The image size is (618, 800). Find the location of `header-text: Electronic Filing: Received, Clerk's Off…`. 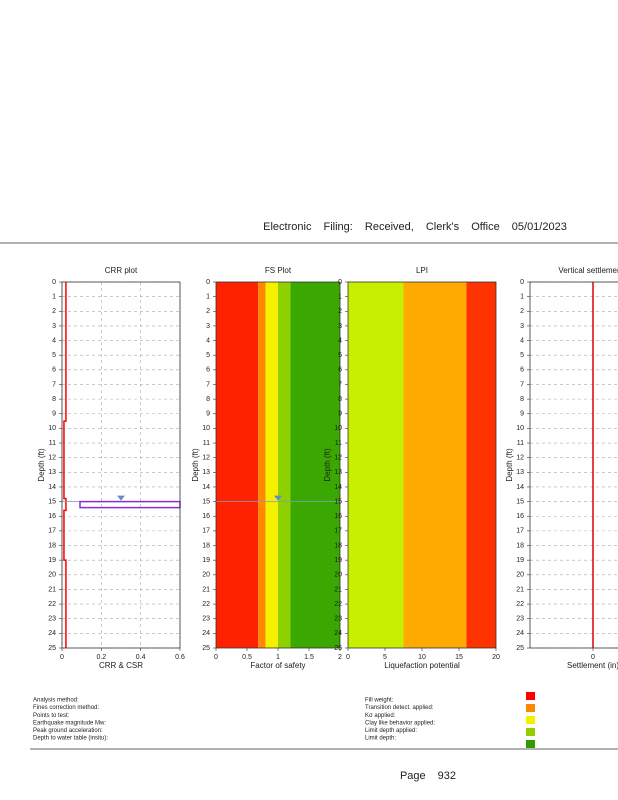

header-text: Electronic Filing: Received, Clerk's Off… is located at coordinates (415, 227).